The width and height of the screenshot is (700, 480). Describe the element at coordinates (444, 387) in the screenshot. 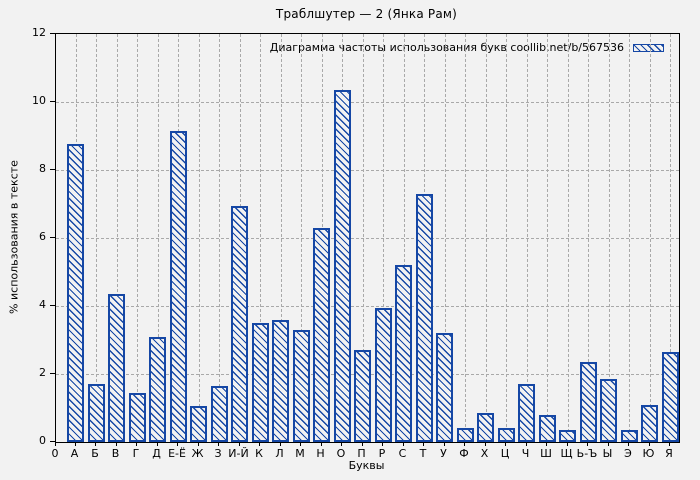

I see `bar-У` at that location.